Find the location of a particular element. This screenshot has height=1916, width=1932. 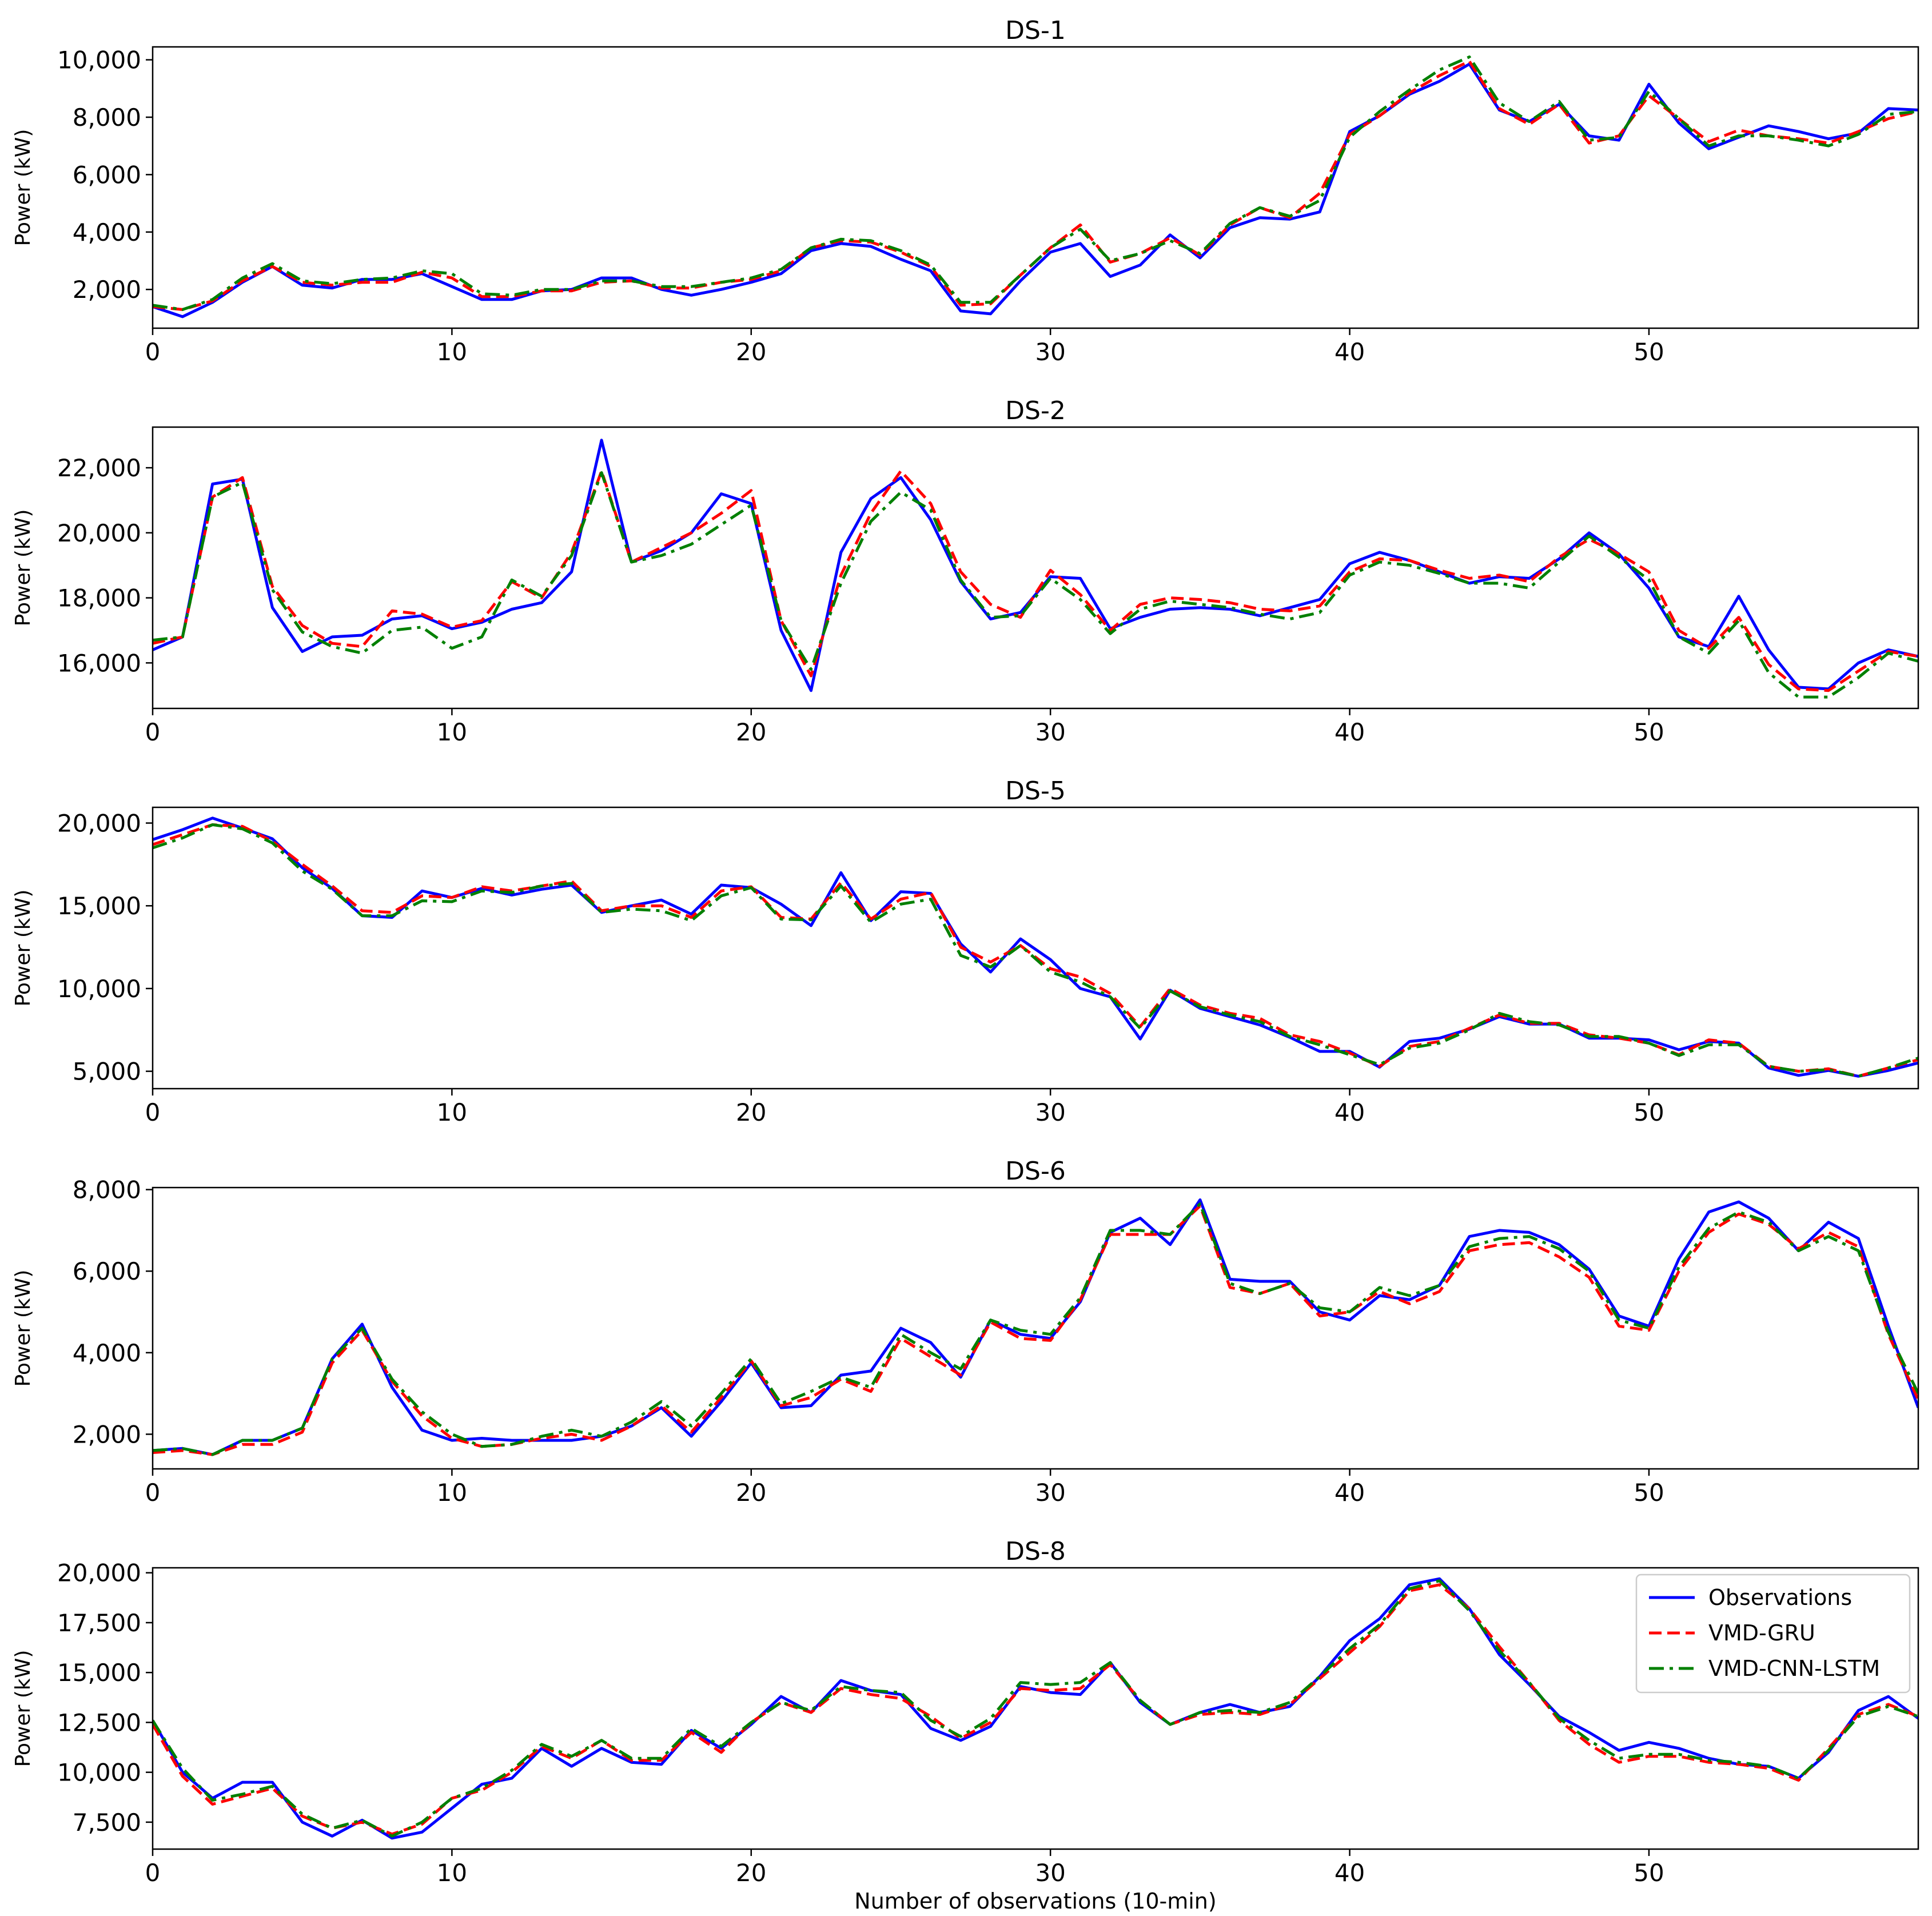

y-tick-label: 7,500 is located at coordinates (107, 1823).